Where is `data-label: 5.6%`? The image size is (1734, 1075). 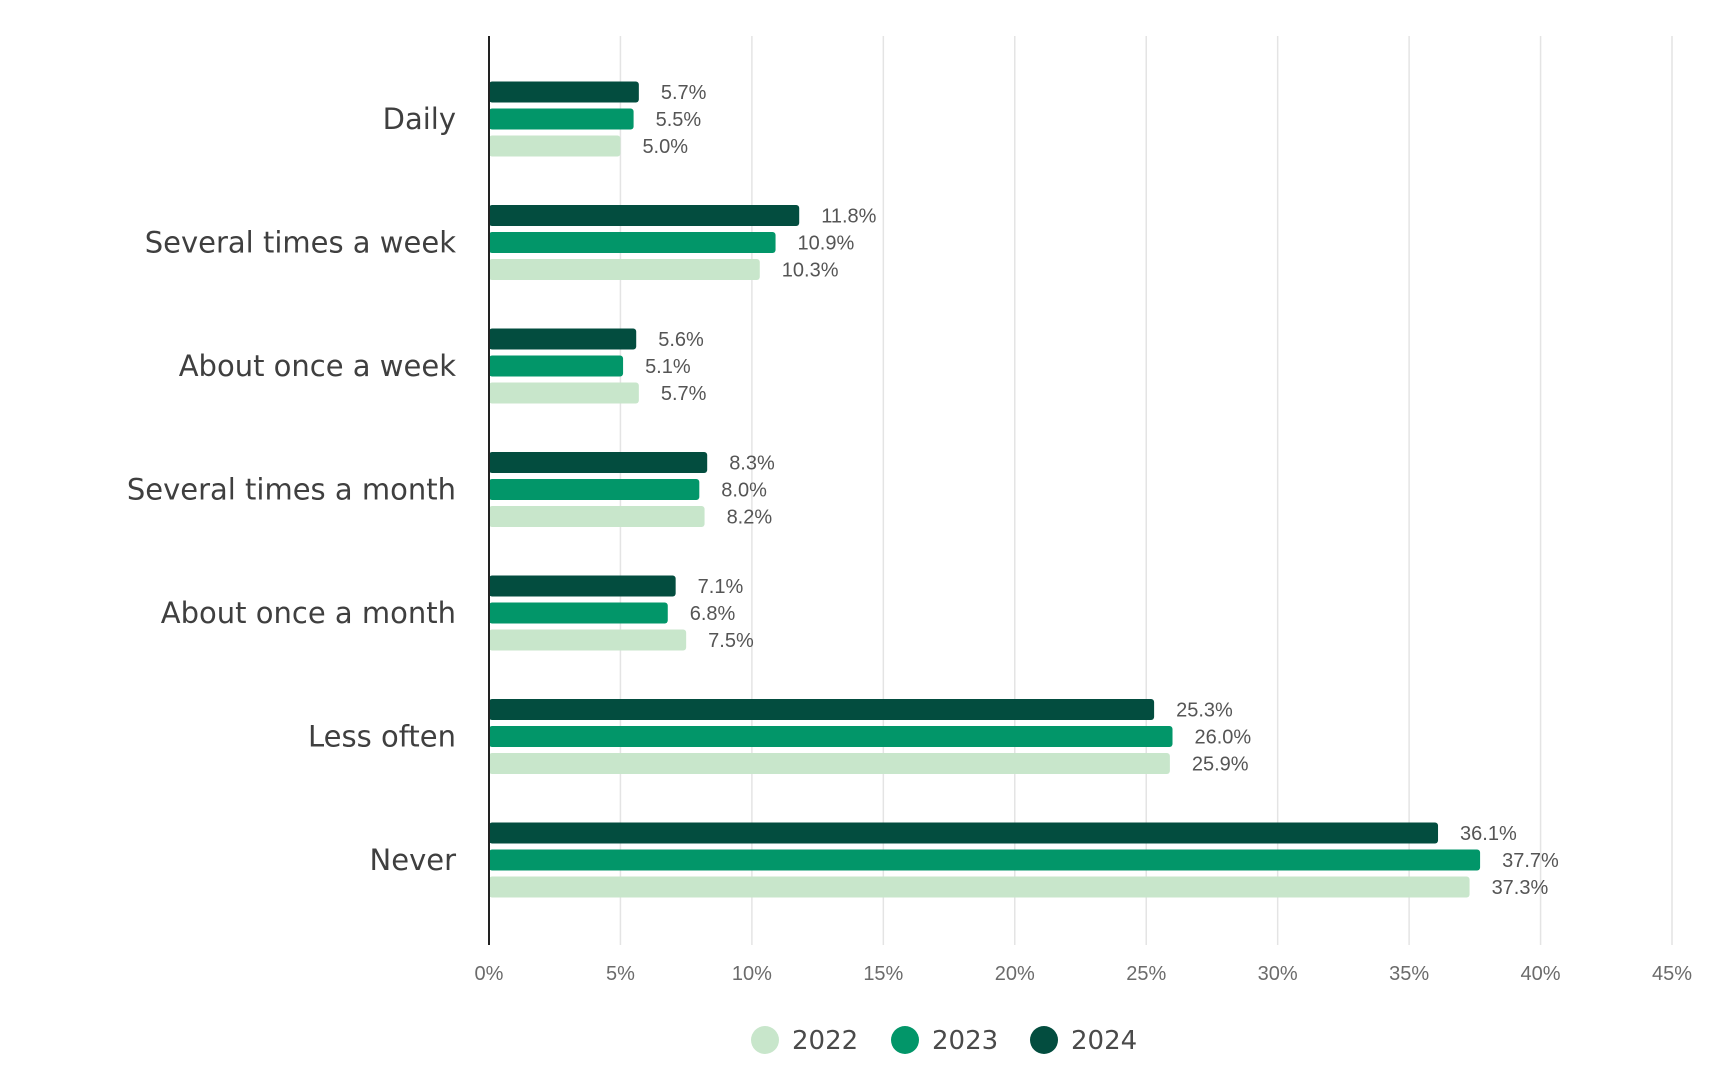
data-label: 5.6% is located at coordinates (681, 340).